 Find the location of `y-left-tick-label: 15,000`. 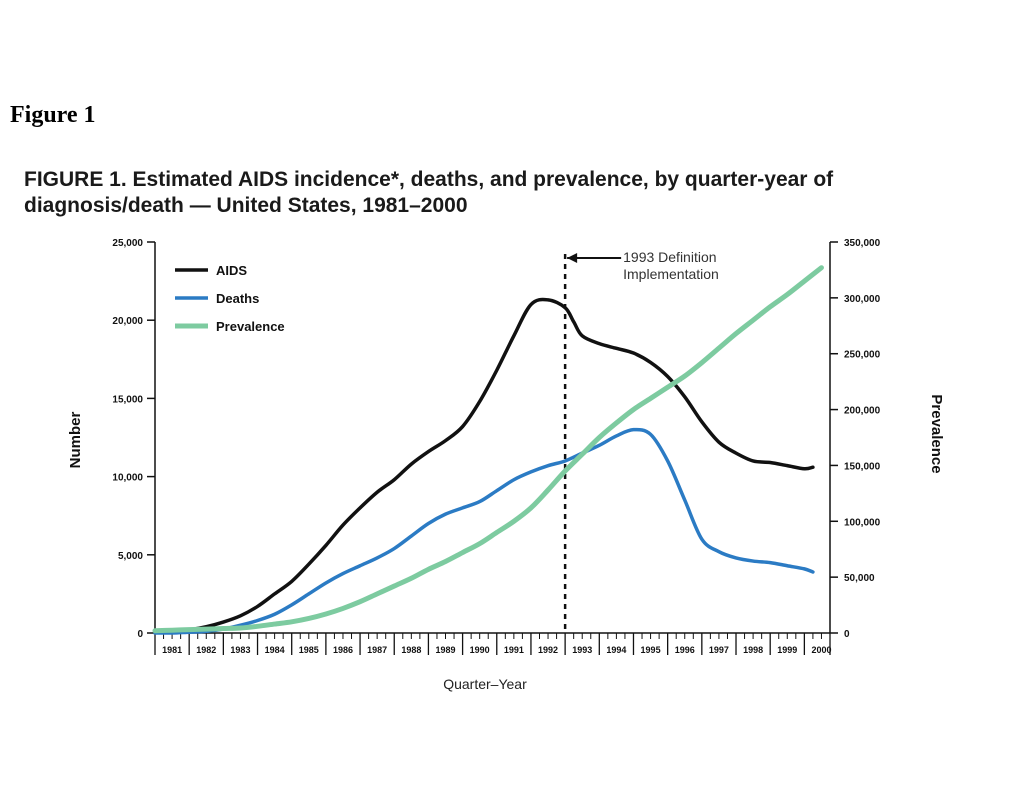

y-left-tick-label: 15,000 is located at coordinates (127, 399).